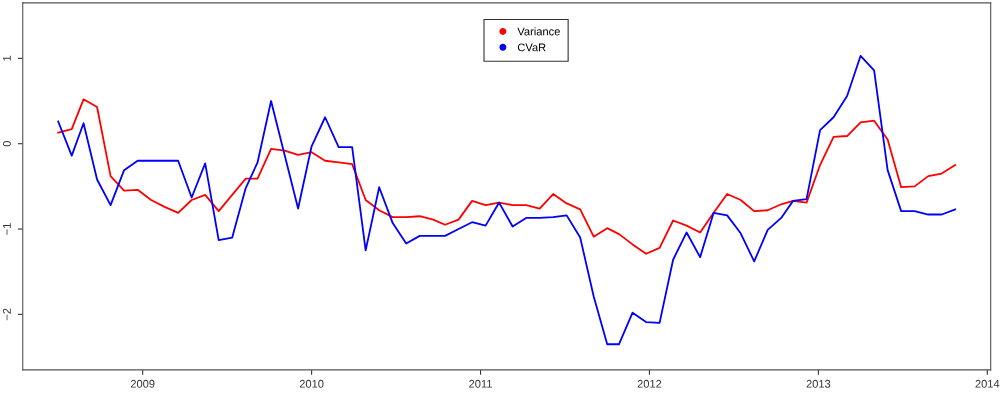 The width and height of the screenshot is (1002, 416). Describe the element at coordinates (6, 314) in the screenshot. I see `y-tick-label: −2` at that location.